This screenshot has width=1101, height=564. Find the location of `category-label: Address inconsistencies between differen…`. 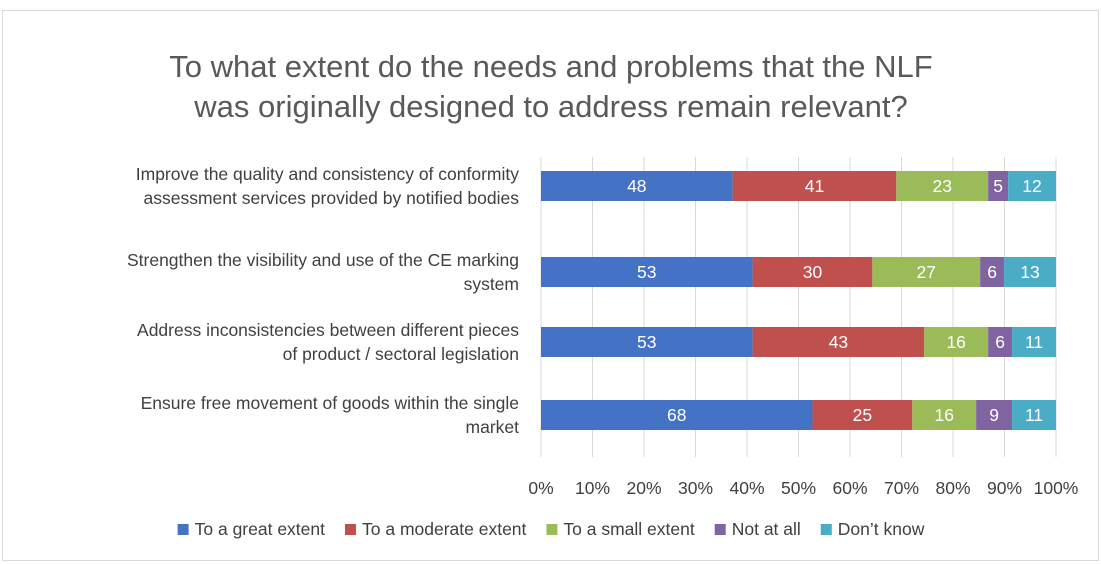

category-label: Address inconsistencies between differen… is located at coordinates (328, 330).